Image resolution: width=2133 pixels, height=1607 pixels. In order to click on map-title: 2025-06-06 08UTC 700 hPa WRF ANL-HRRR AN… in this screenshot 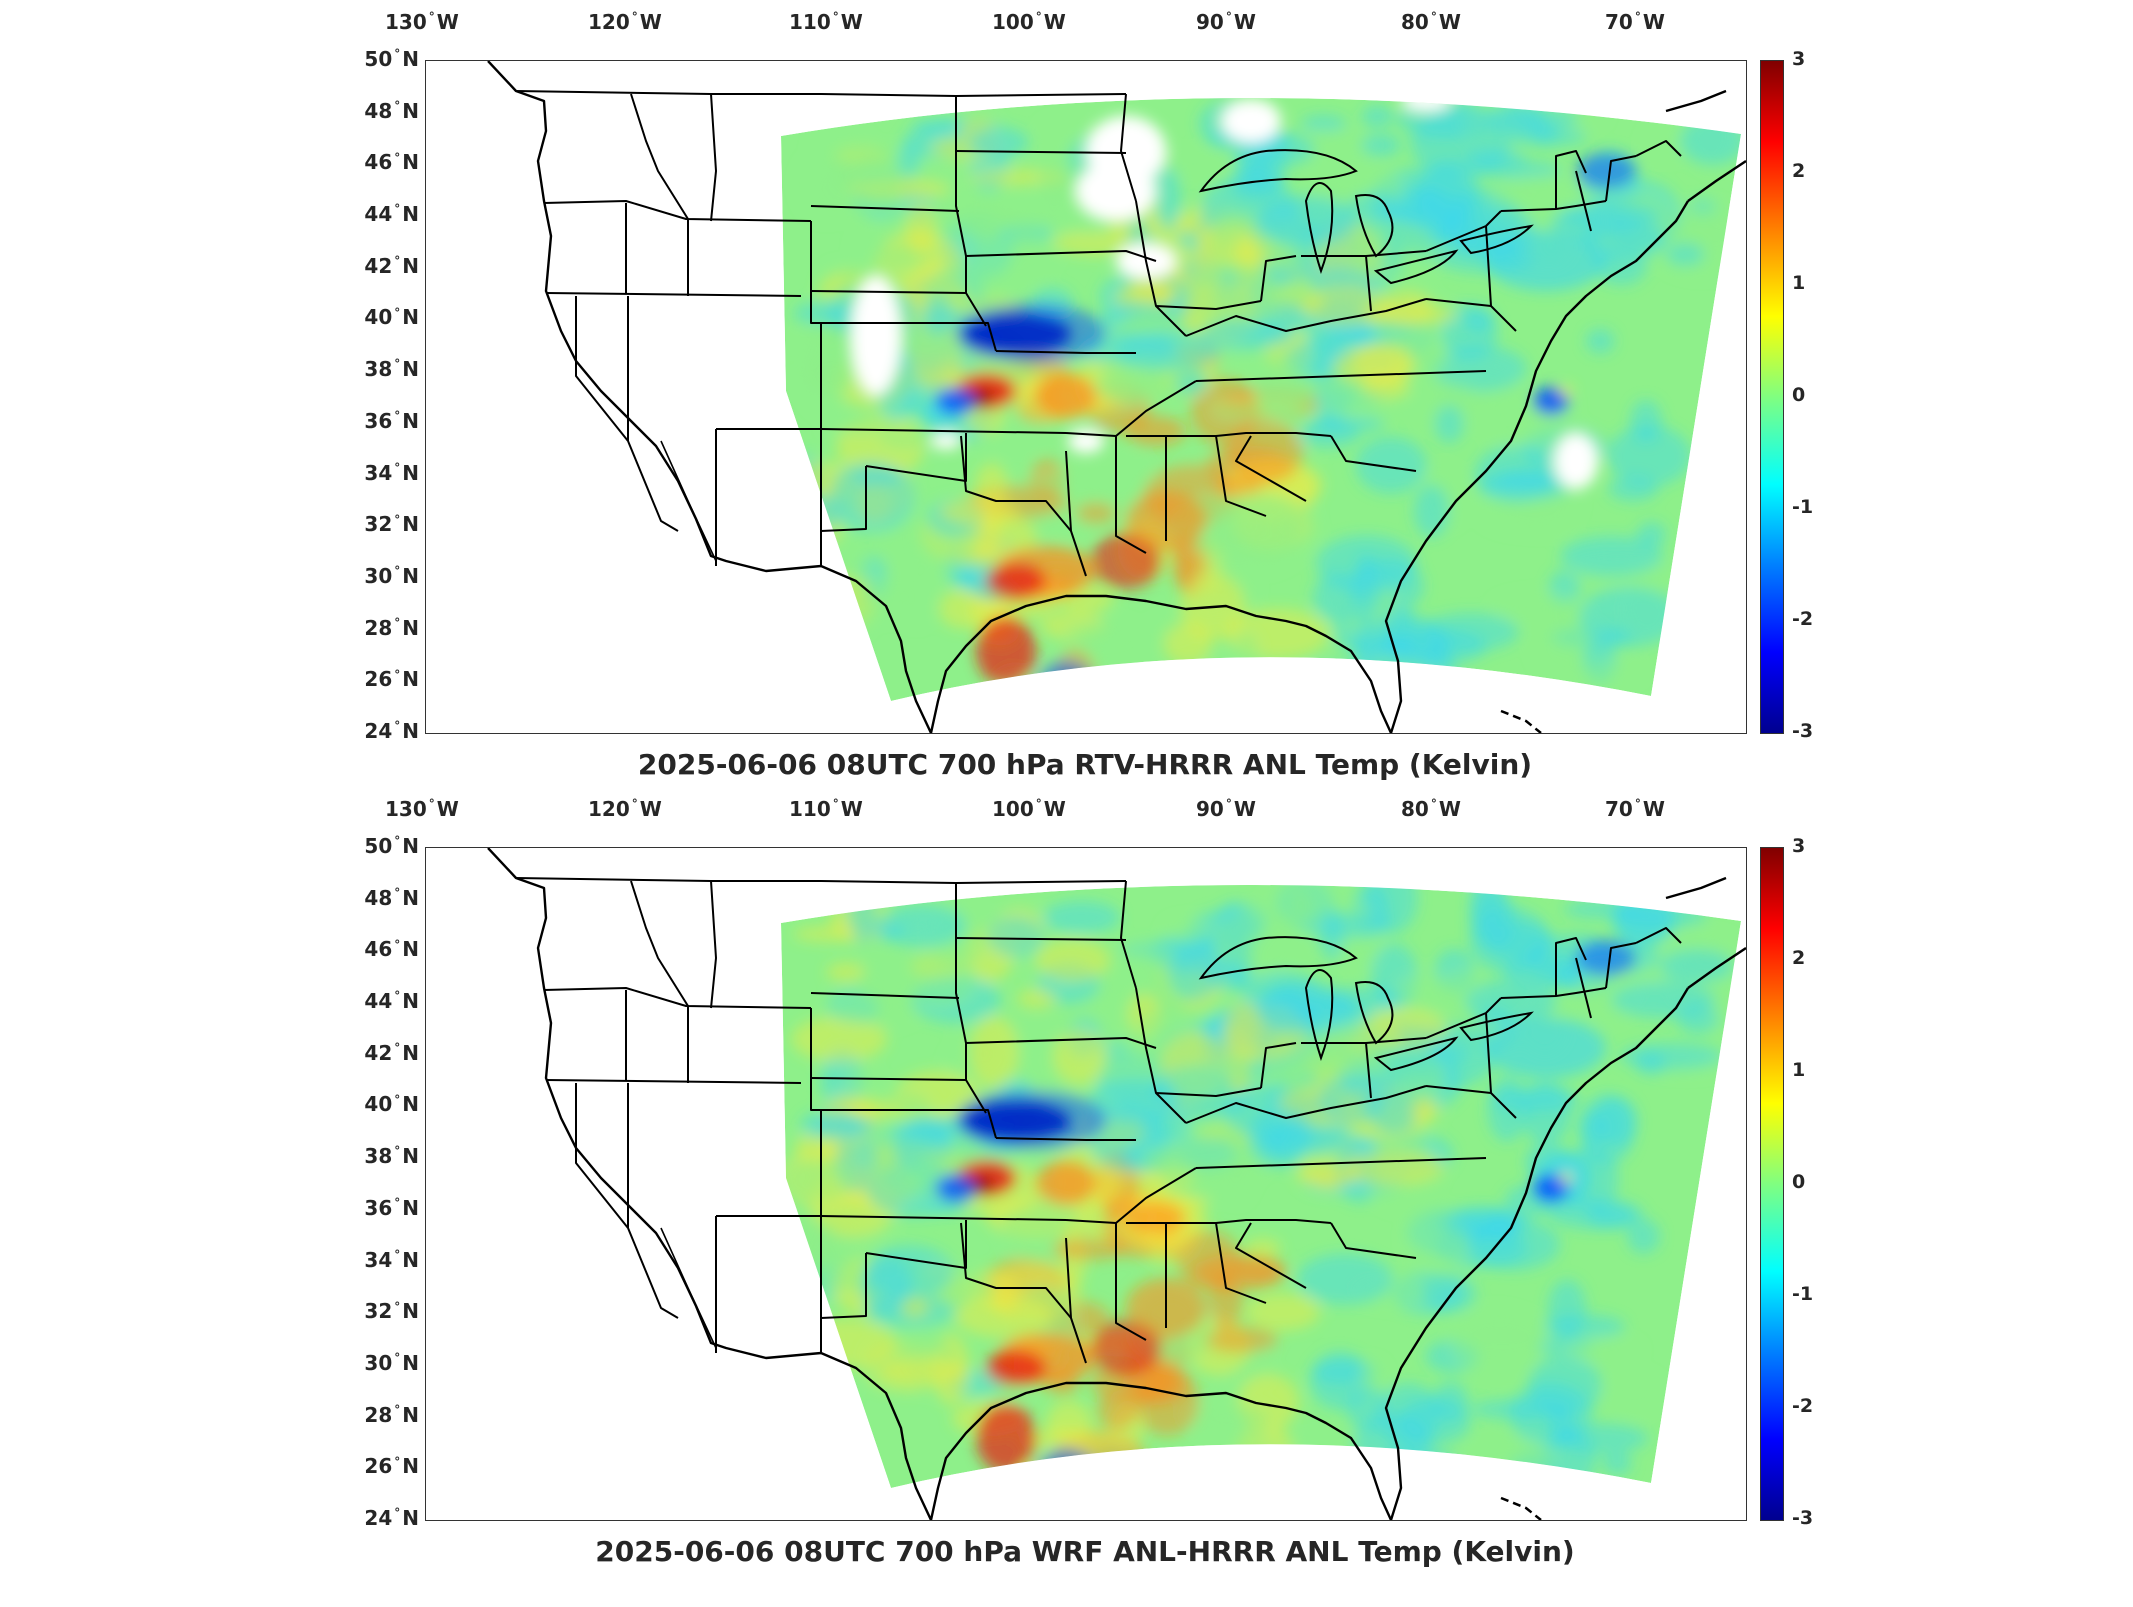, I will do `click(1085, 1551)`.